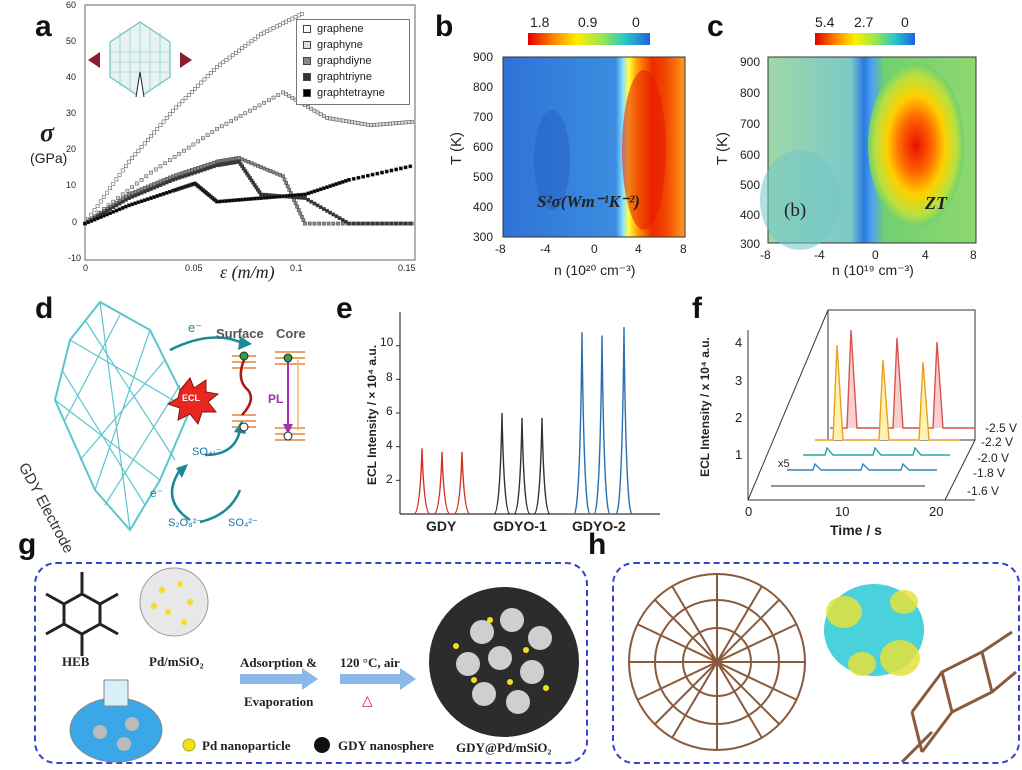  I want to click on panel-b-ytick: 600, so click(483, 147).